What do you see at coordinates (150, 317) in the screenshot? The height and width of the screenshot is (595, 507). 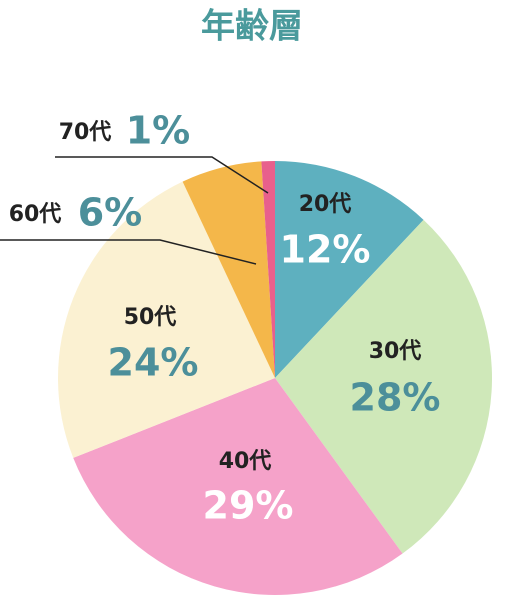 I see `category-label: 50代` at bounding box center [150, 317].